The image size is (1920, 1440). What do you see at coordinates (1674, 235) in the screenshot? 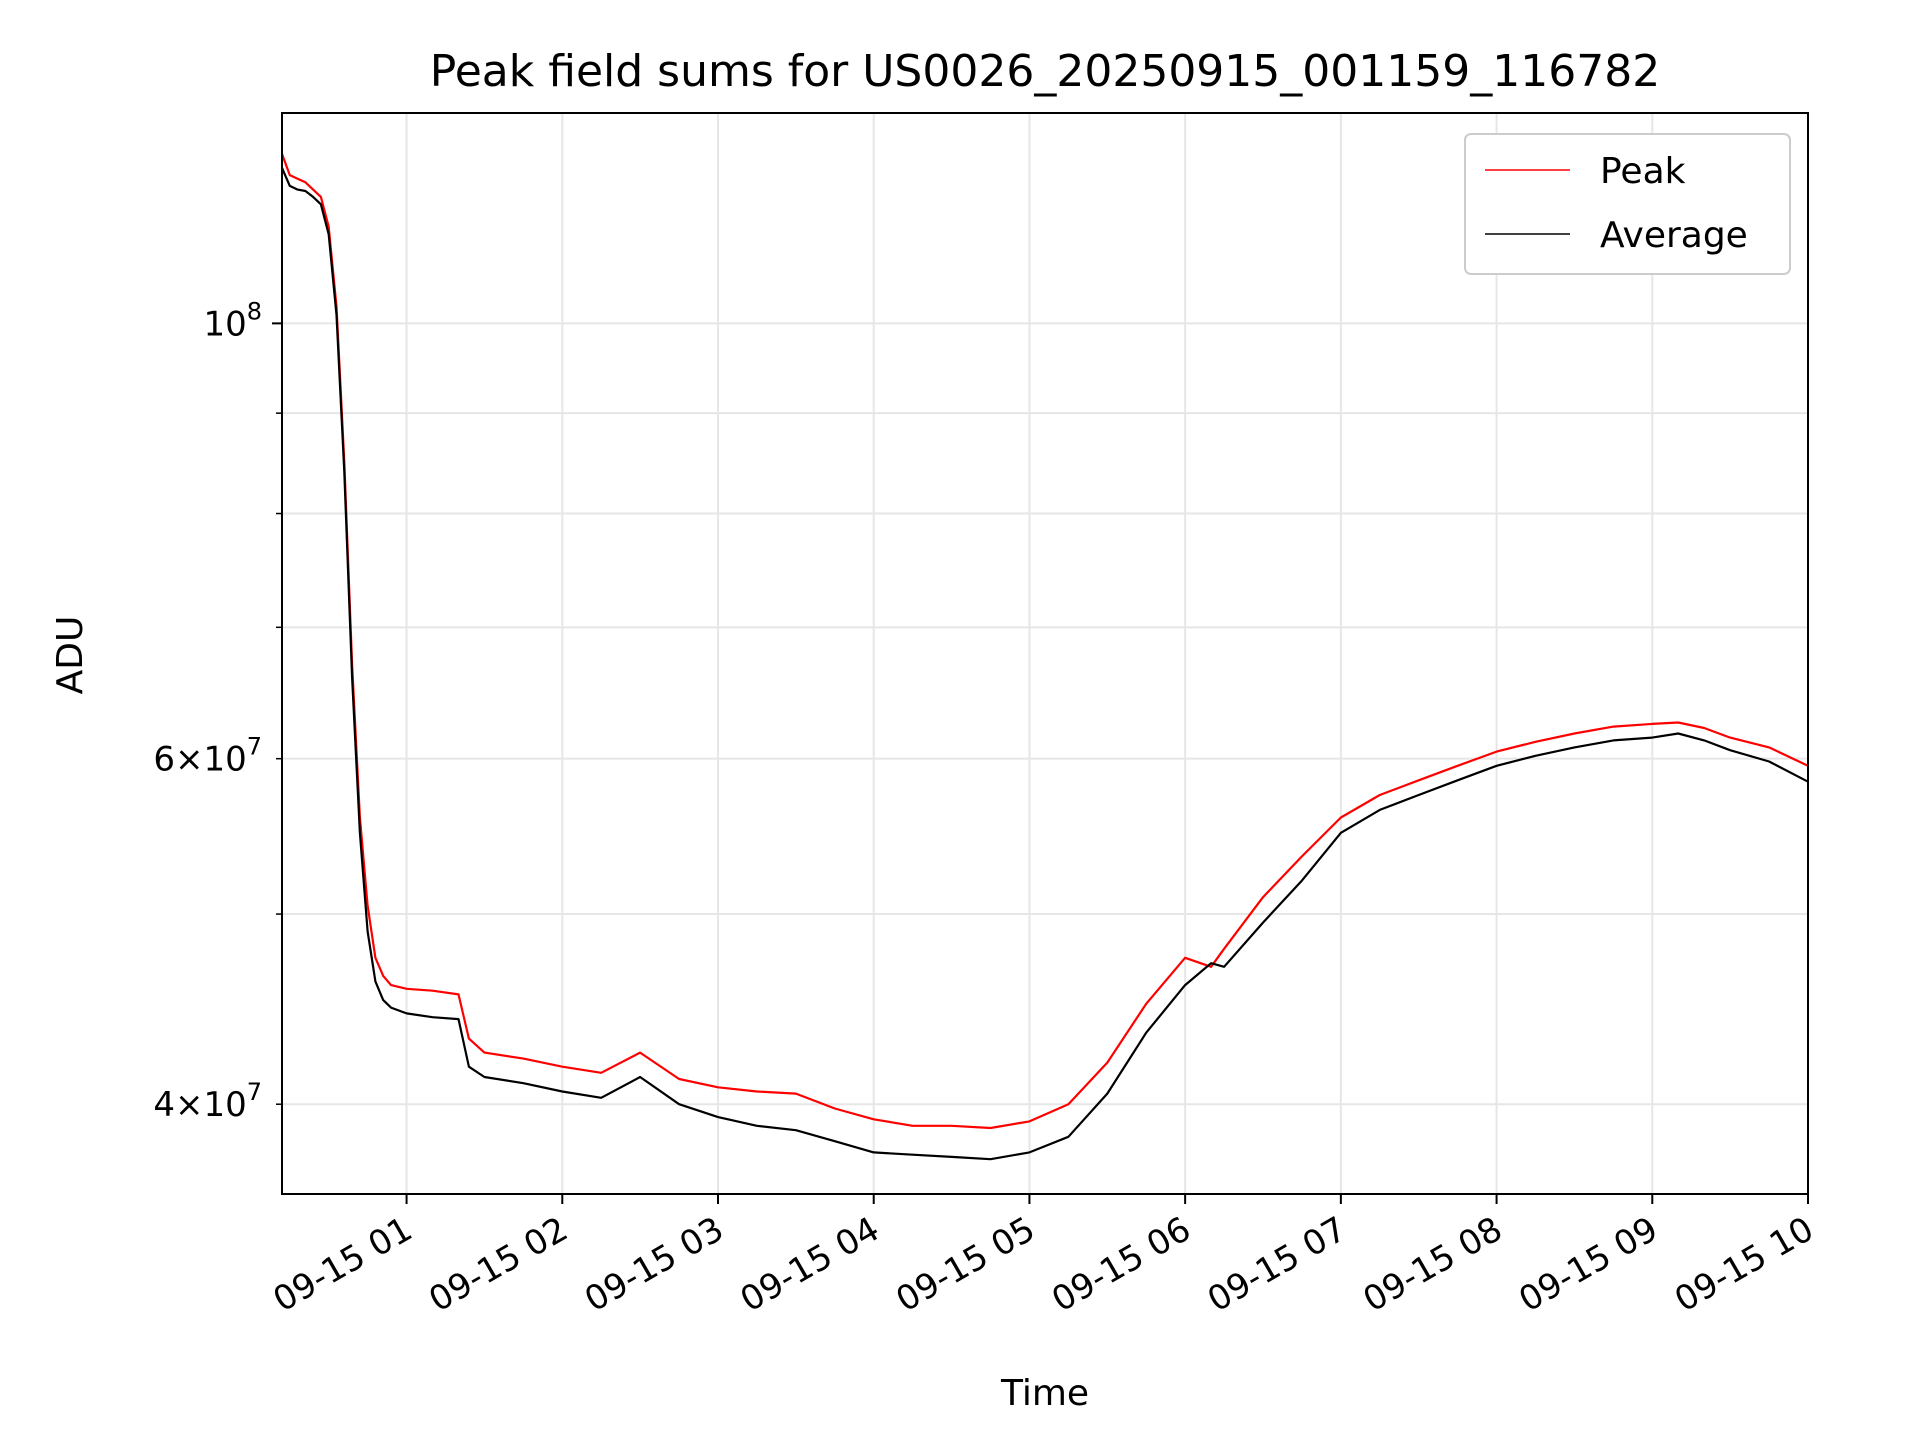
I see `legend-average-label: Average` at bounding box center [1674, 235].